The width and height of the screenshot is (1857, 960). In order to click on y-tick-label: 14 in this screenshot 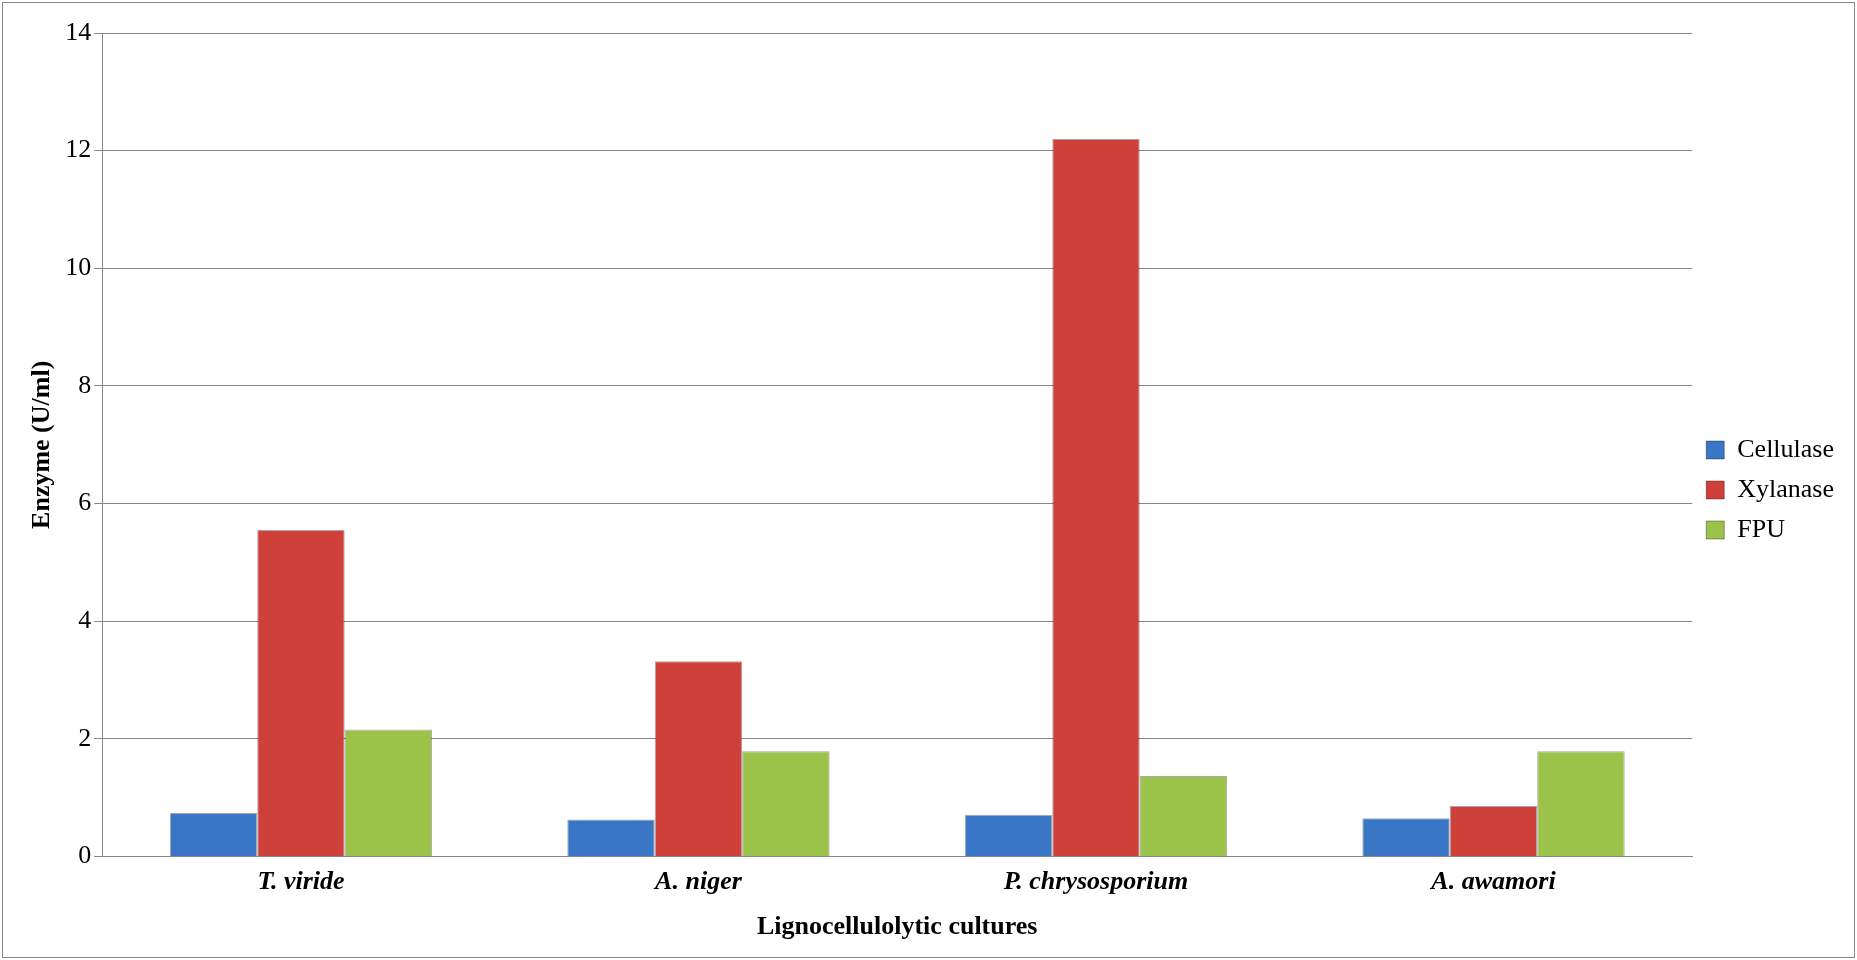, I will do `click(78, 31)`.